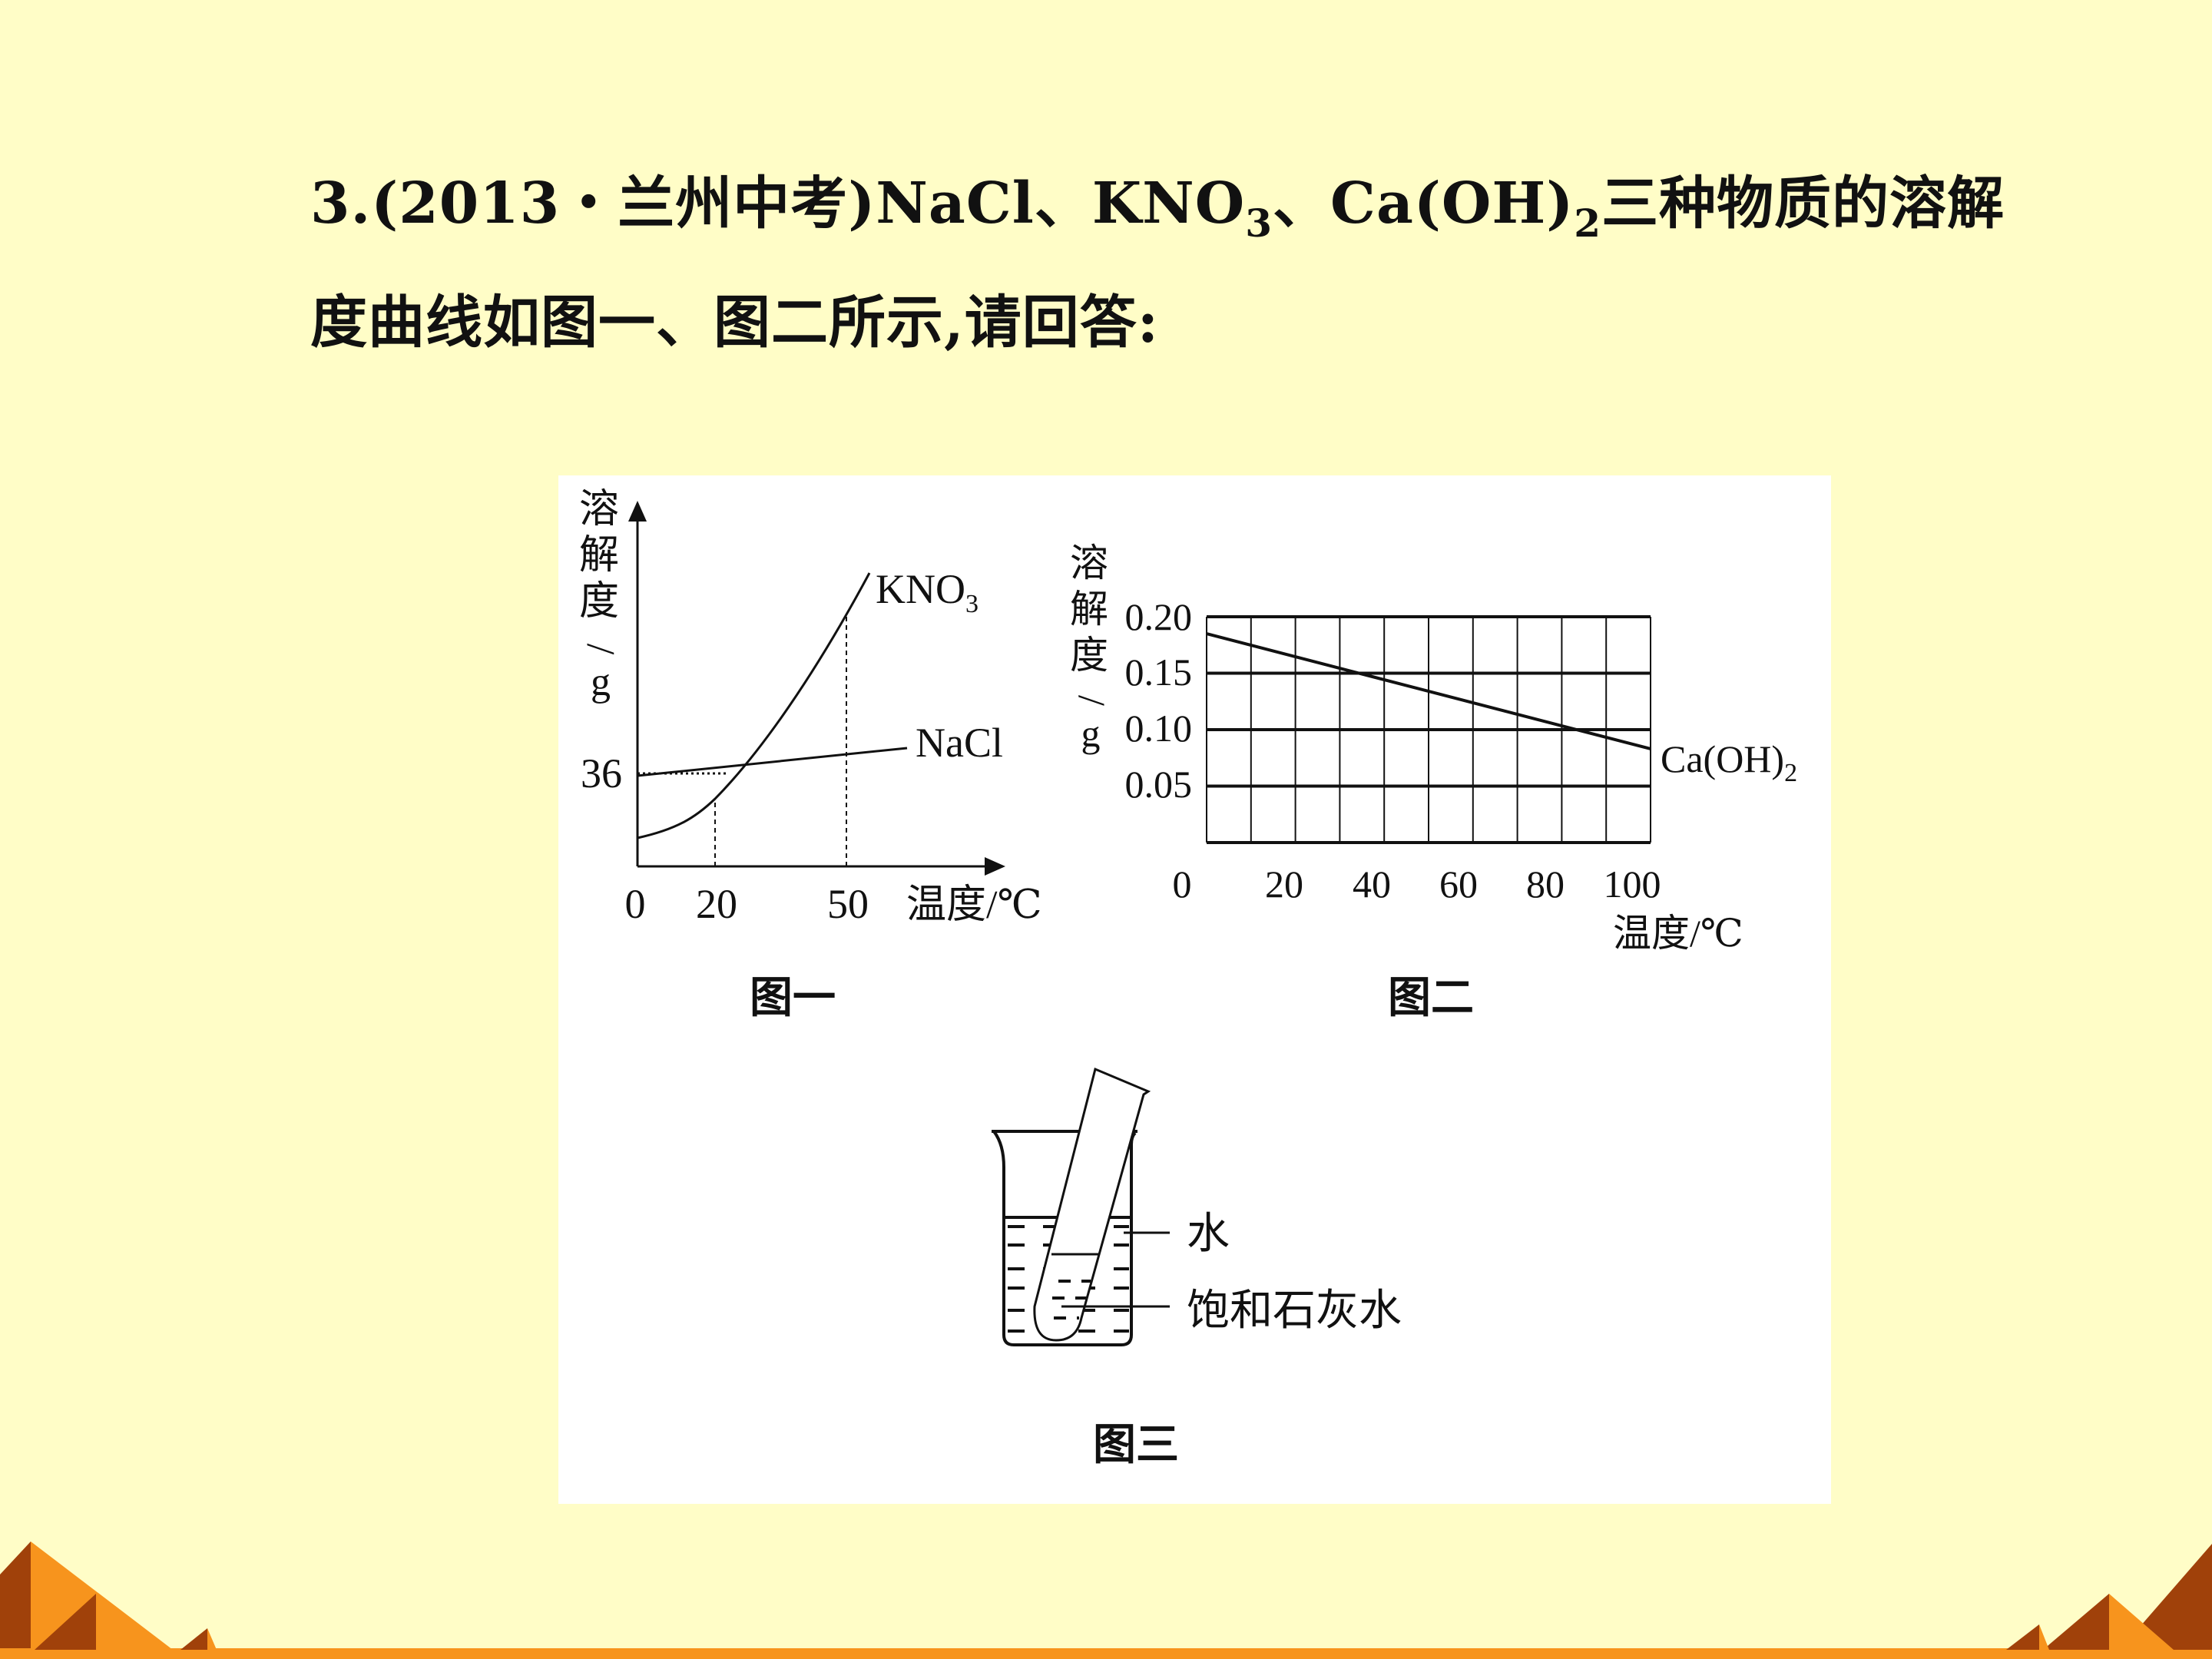  What do you see at coordinates (1431, 998) in the screenshot?
I see `fig2-caption: 图二` at bounding box center [1431, 998].